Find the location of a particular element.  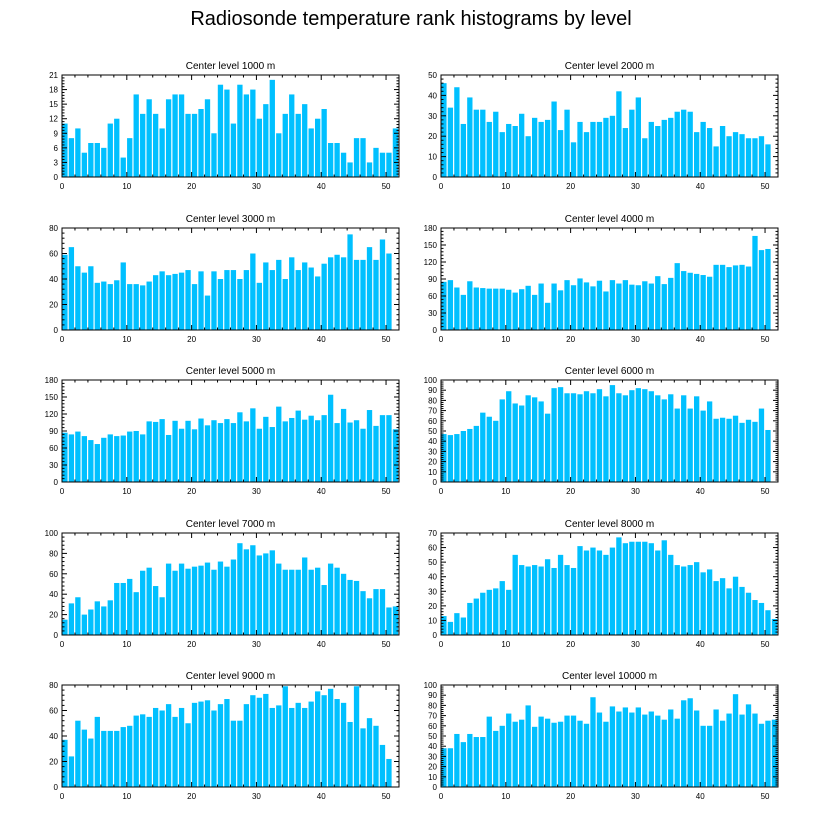

y-tick-label: 30 is located at coordinates (432, 591).